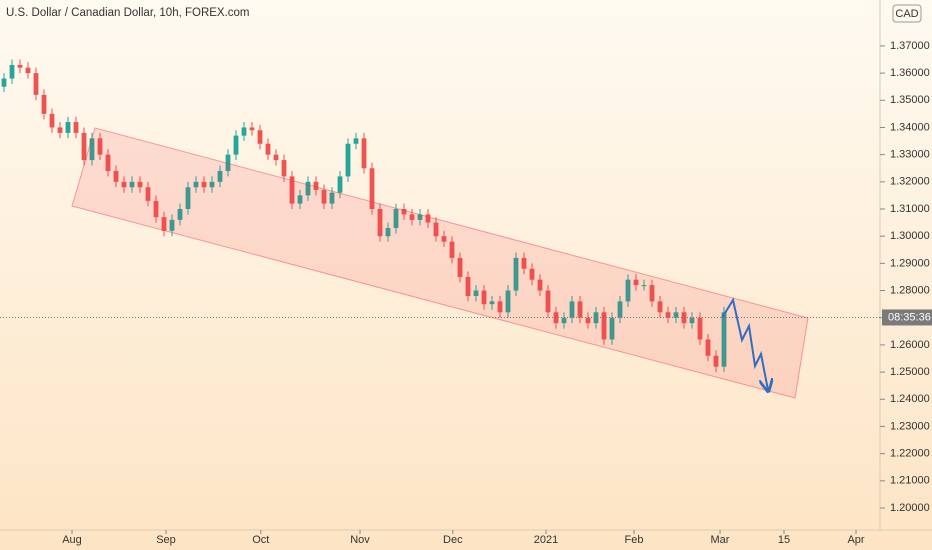 This screenshot has height=550, width=932. Describe the element at coordinates (910, 290) in the screenshot. I see `y-tick-label: 1.28000` at that location.